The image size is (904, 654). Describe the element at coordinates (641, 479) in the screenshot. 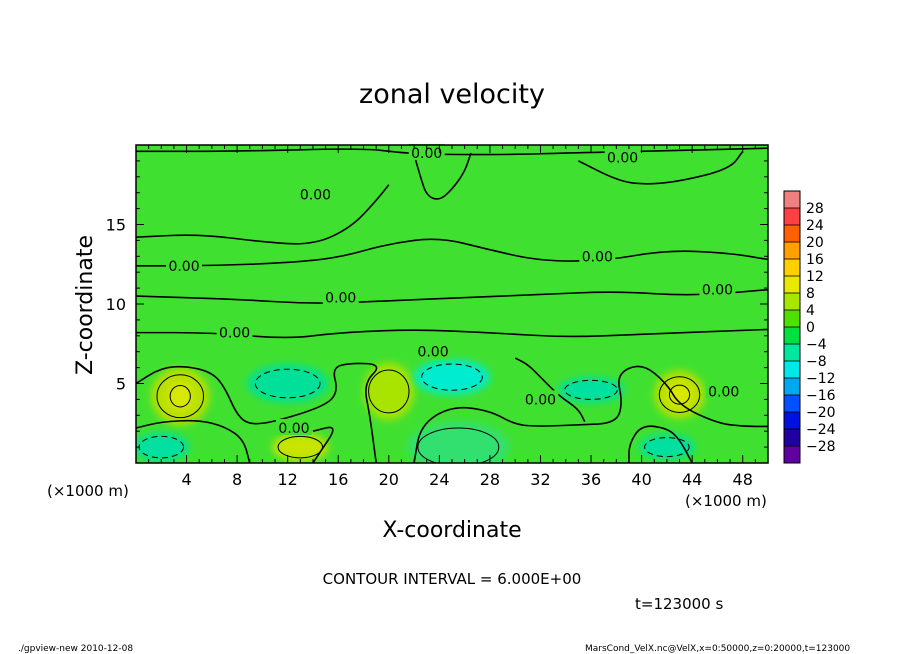

I see `x-tick-label: 40` at that location.